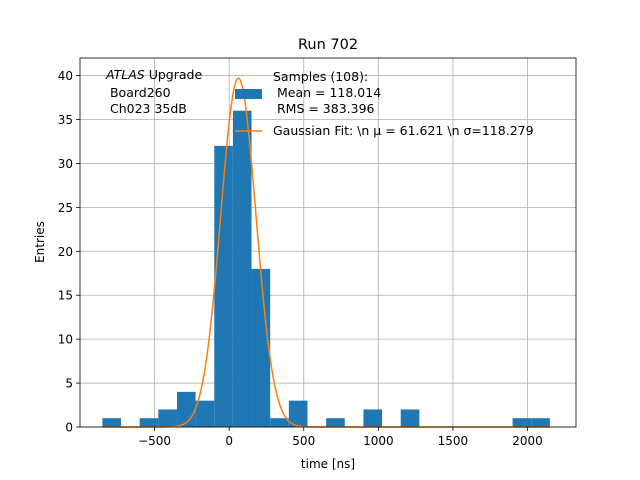 The width and height of the screenshot is (640, 480). I want to click on y-tick-label-2: 10, so click(65, 340).